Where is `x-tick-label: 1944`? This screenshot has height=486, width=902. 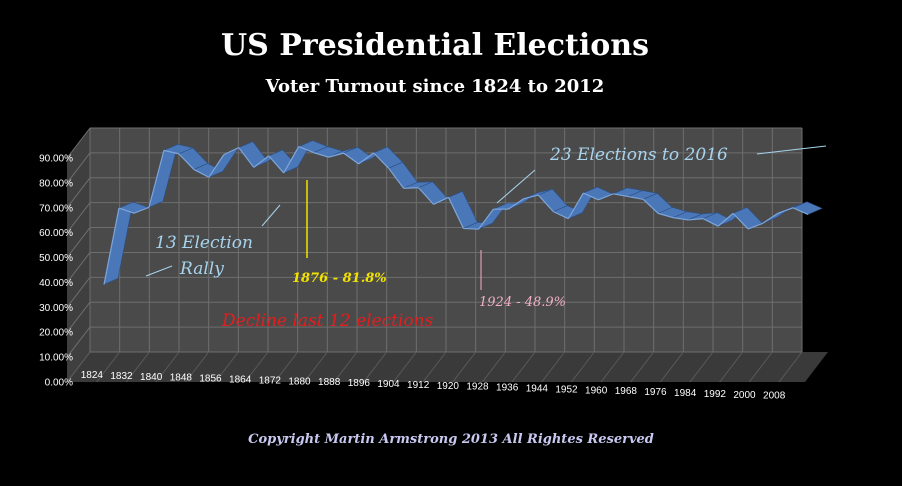 x-tick-label: 1944 is located at coordinates (537, 389).